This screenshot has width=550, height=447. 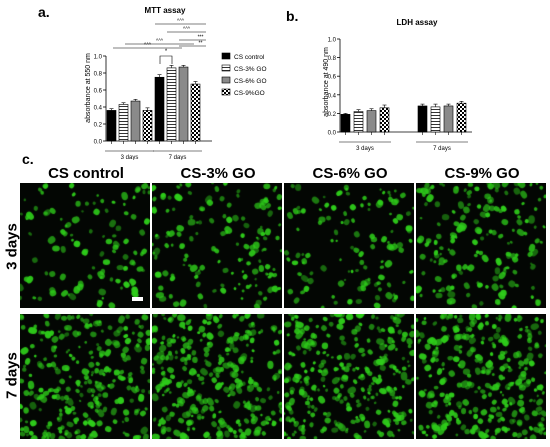 What do you see at coordinates (350, 173) in the screenshot?
I see `column-header-cs-6-go: CS-6% GO` at bounding box center [350, 173].